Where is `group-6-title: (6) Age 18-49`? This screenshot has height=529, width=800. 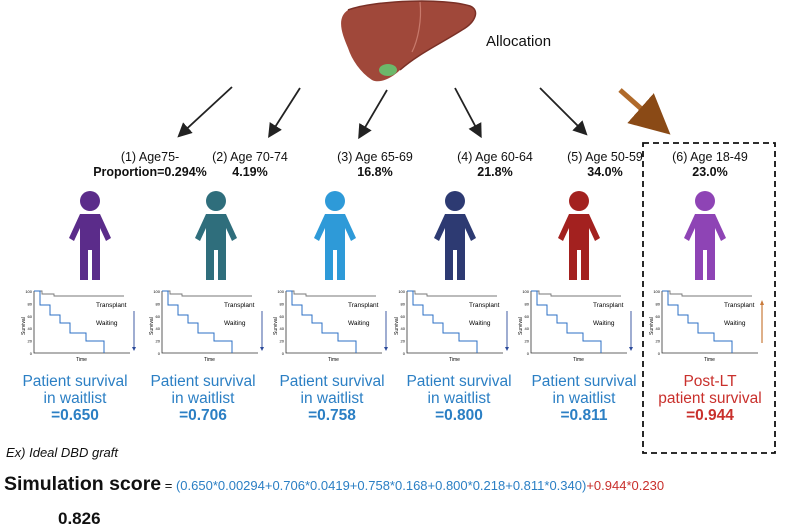
group-6-title: (6) Age 18-49 is located at coordinates (710, 157).